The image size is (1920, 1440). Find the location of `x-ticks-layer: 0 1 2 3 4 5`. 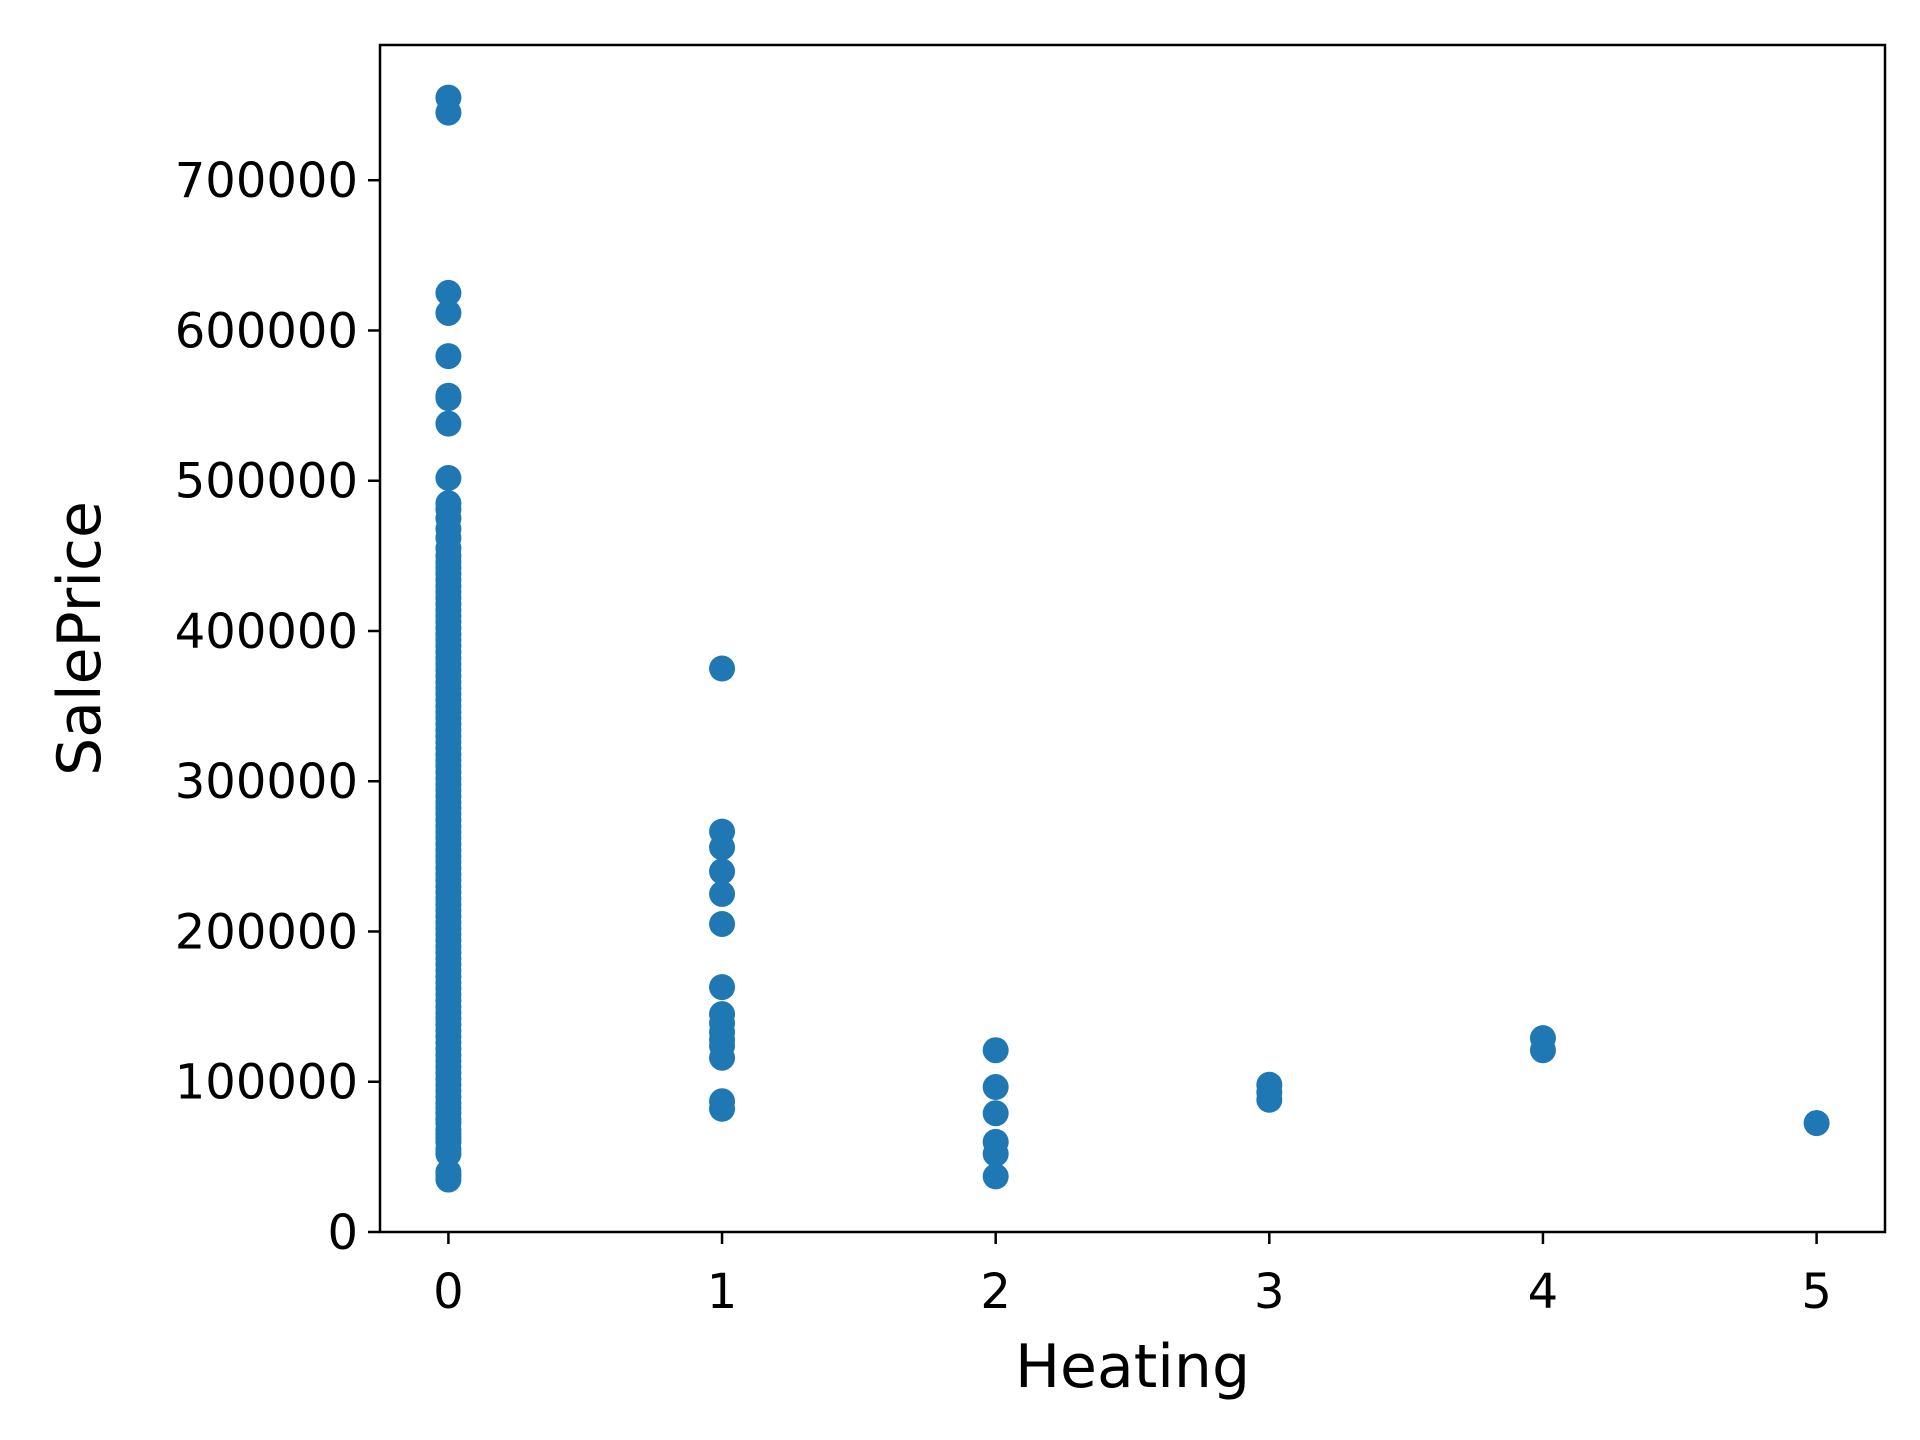

x-ticks-layer: 0 1 2 3 4 5 is located at coordinates (1132, 1276).